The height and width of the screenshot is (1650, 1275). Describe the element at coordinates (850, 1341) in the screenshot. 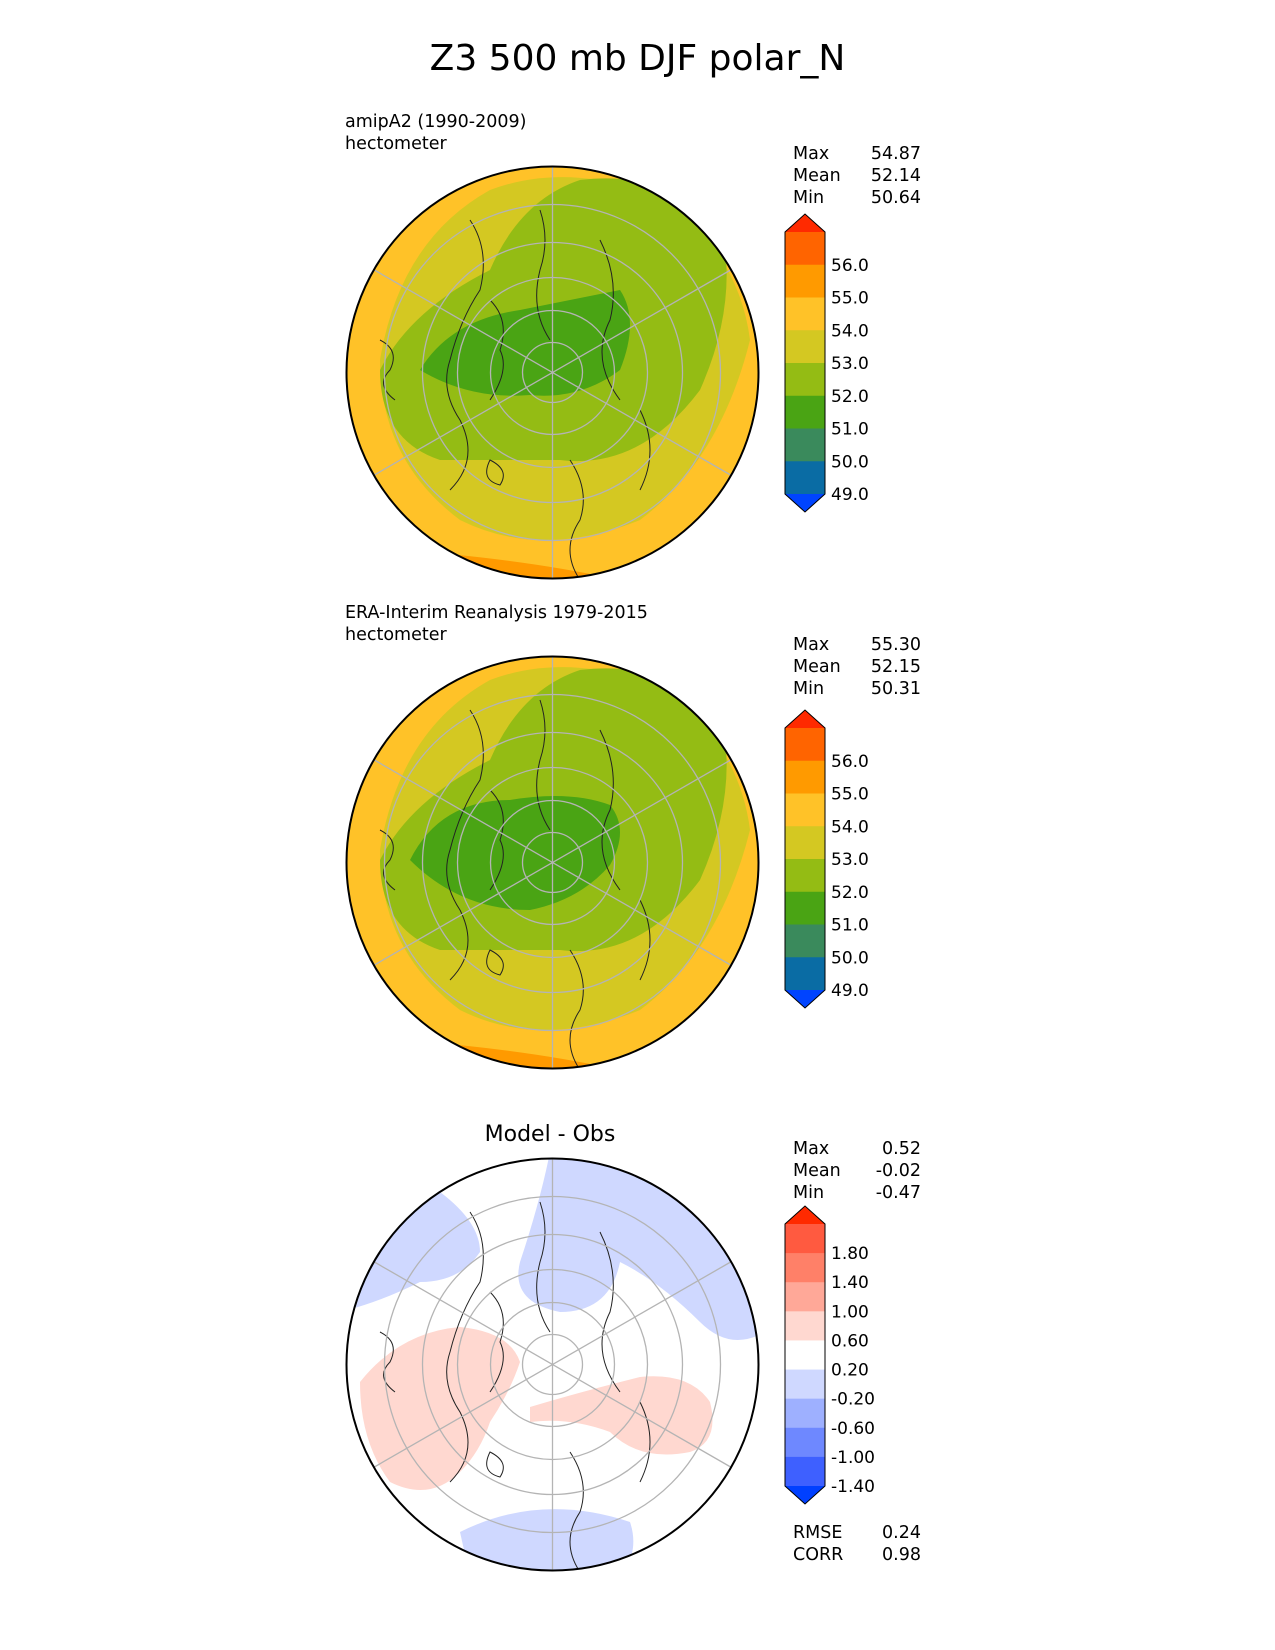

I see `colorbar-tick-label: 0.60` at that location.